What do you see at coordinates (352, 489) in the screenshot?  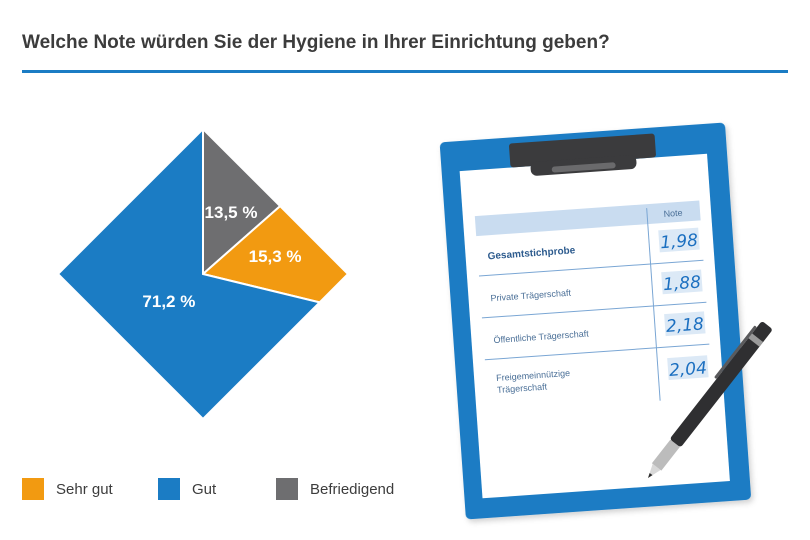 I see `legend-label-befriedigend: Befriedigend` at bounding box center [352, 489].